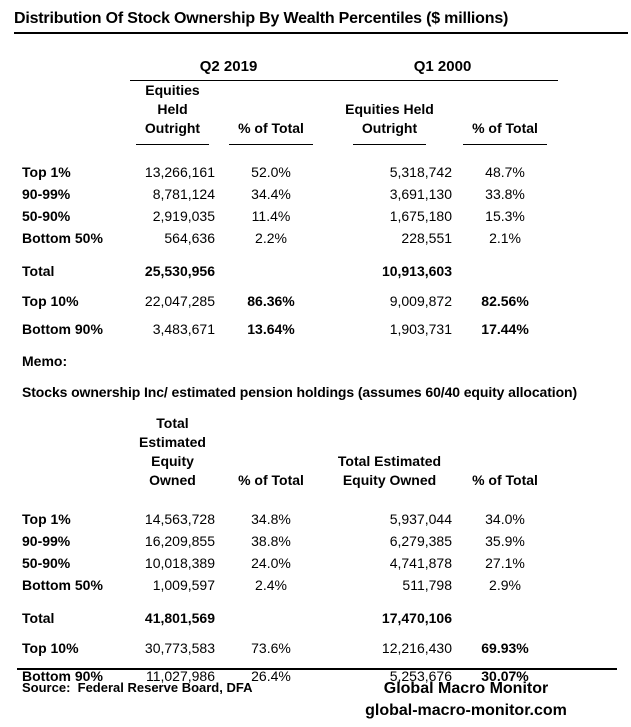  Describe the element at coordinates (505, 193) in the screenshot. I see `q1-pct-value: 33.8%` at that location.